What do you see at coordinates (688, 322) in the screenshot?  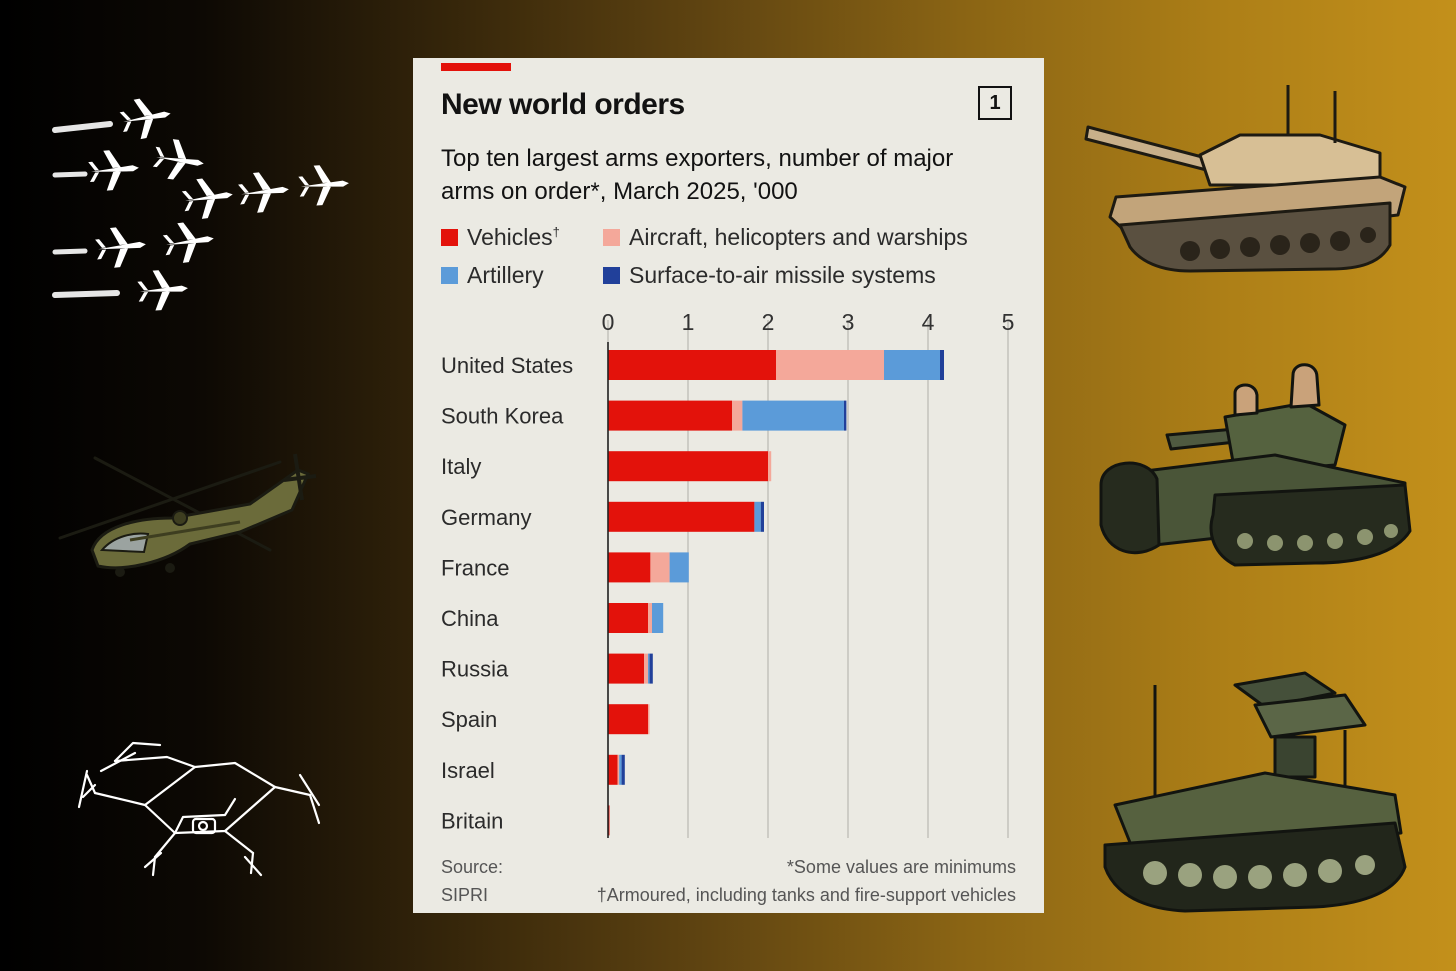 I see `x-tick-label: 1` at bounding box center [688, 322].